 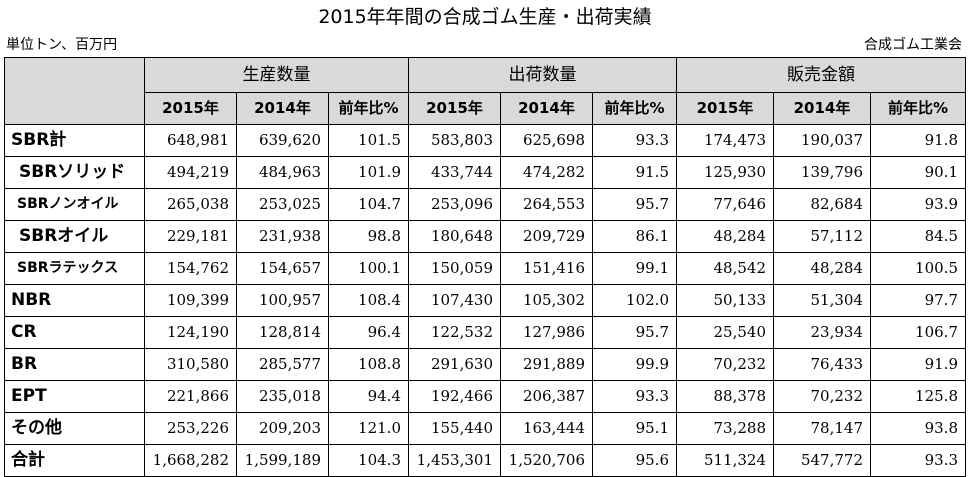 I want to click on table-cell: 109,399, so click(x=190, y=300).